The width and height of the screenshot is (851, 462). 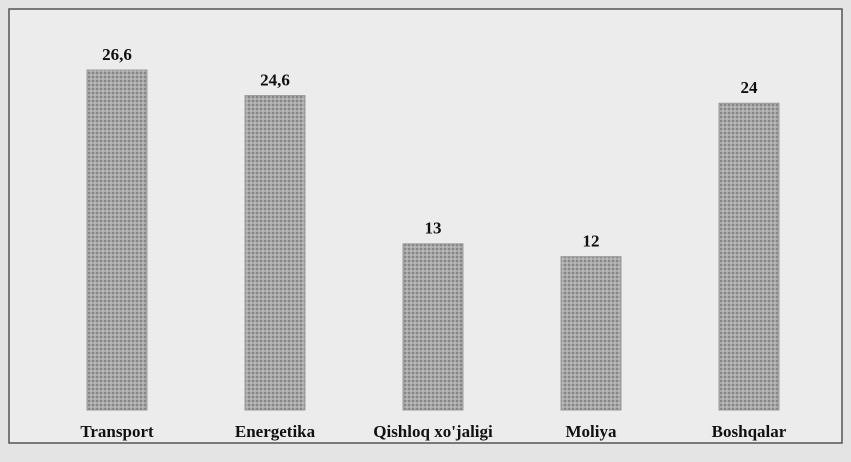 What do you see at coordinates (591, 431) in the screenshot?
I see `x-tick-label: Moliya` at bounding box center [591, 431].